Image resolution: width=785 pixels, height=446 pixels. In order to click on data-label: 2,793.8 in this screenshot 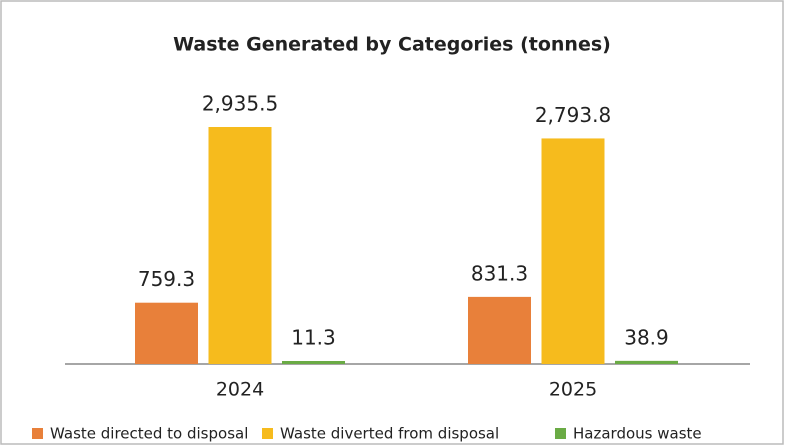, I will do `click(573, 115)`.